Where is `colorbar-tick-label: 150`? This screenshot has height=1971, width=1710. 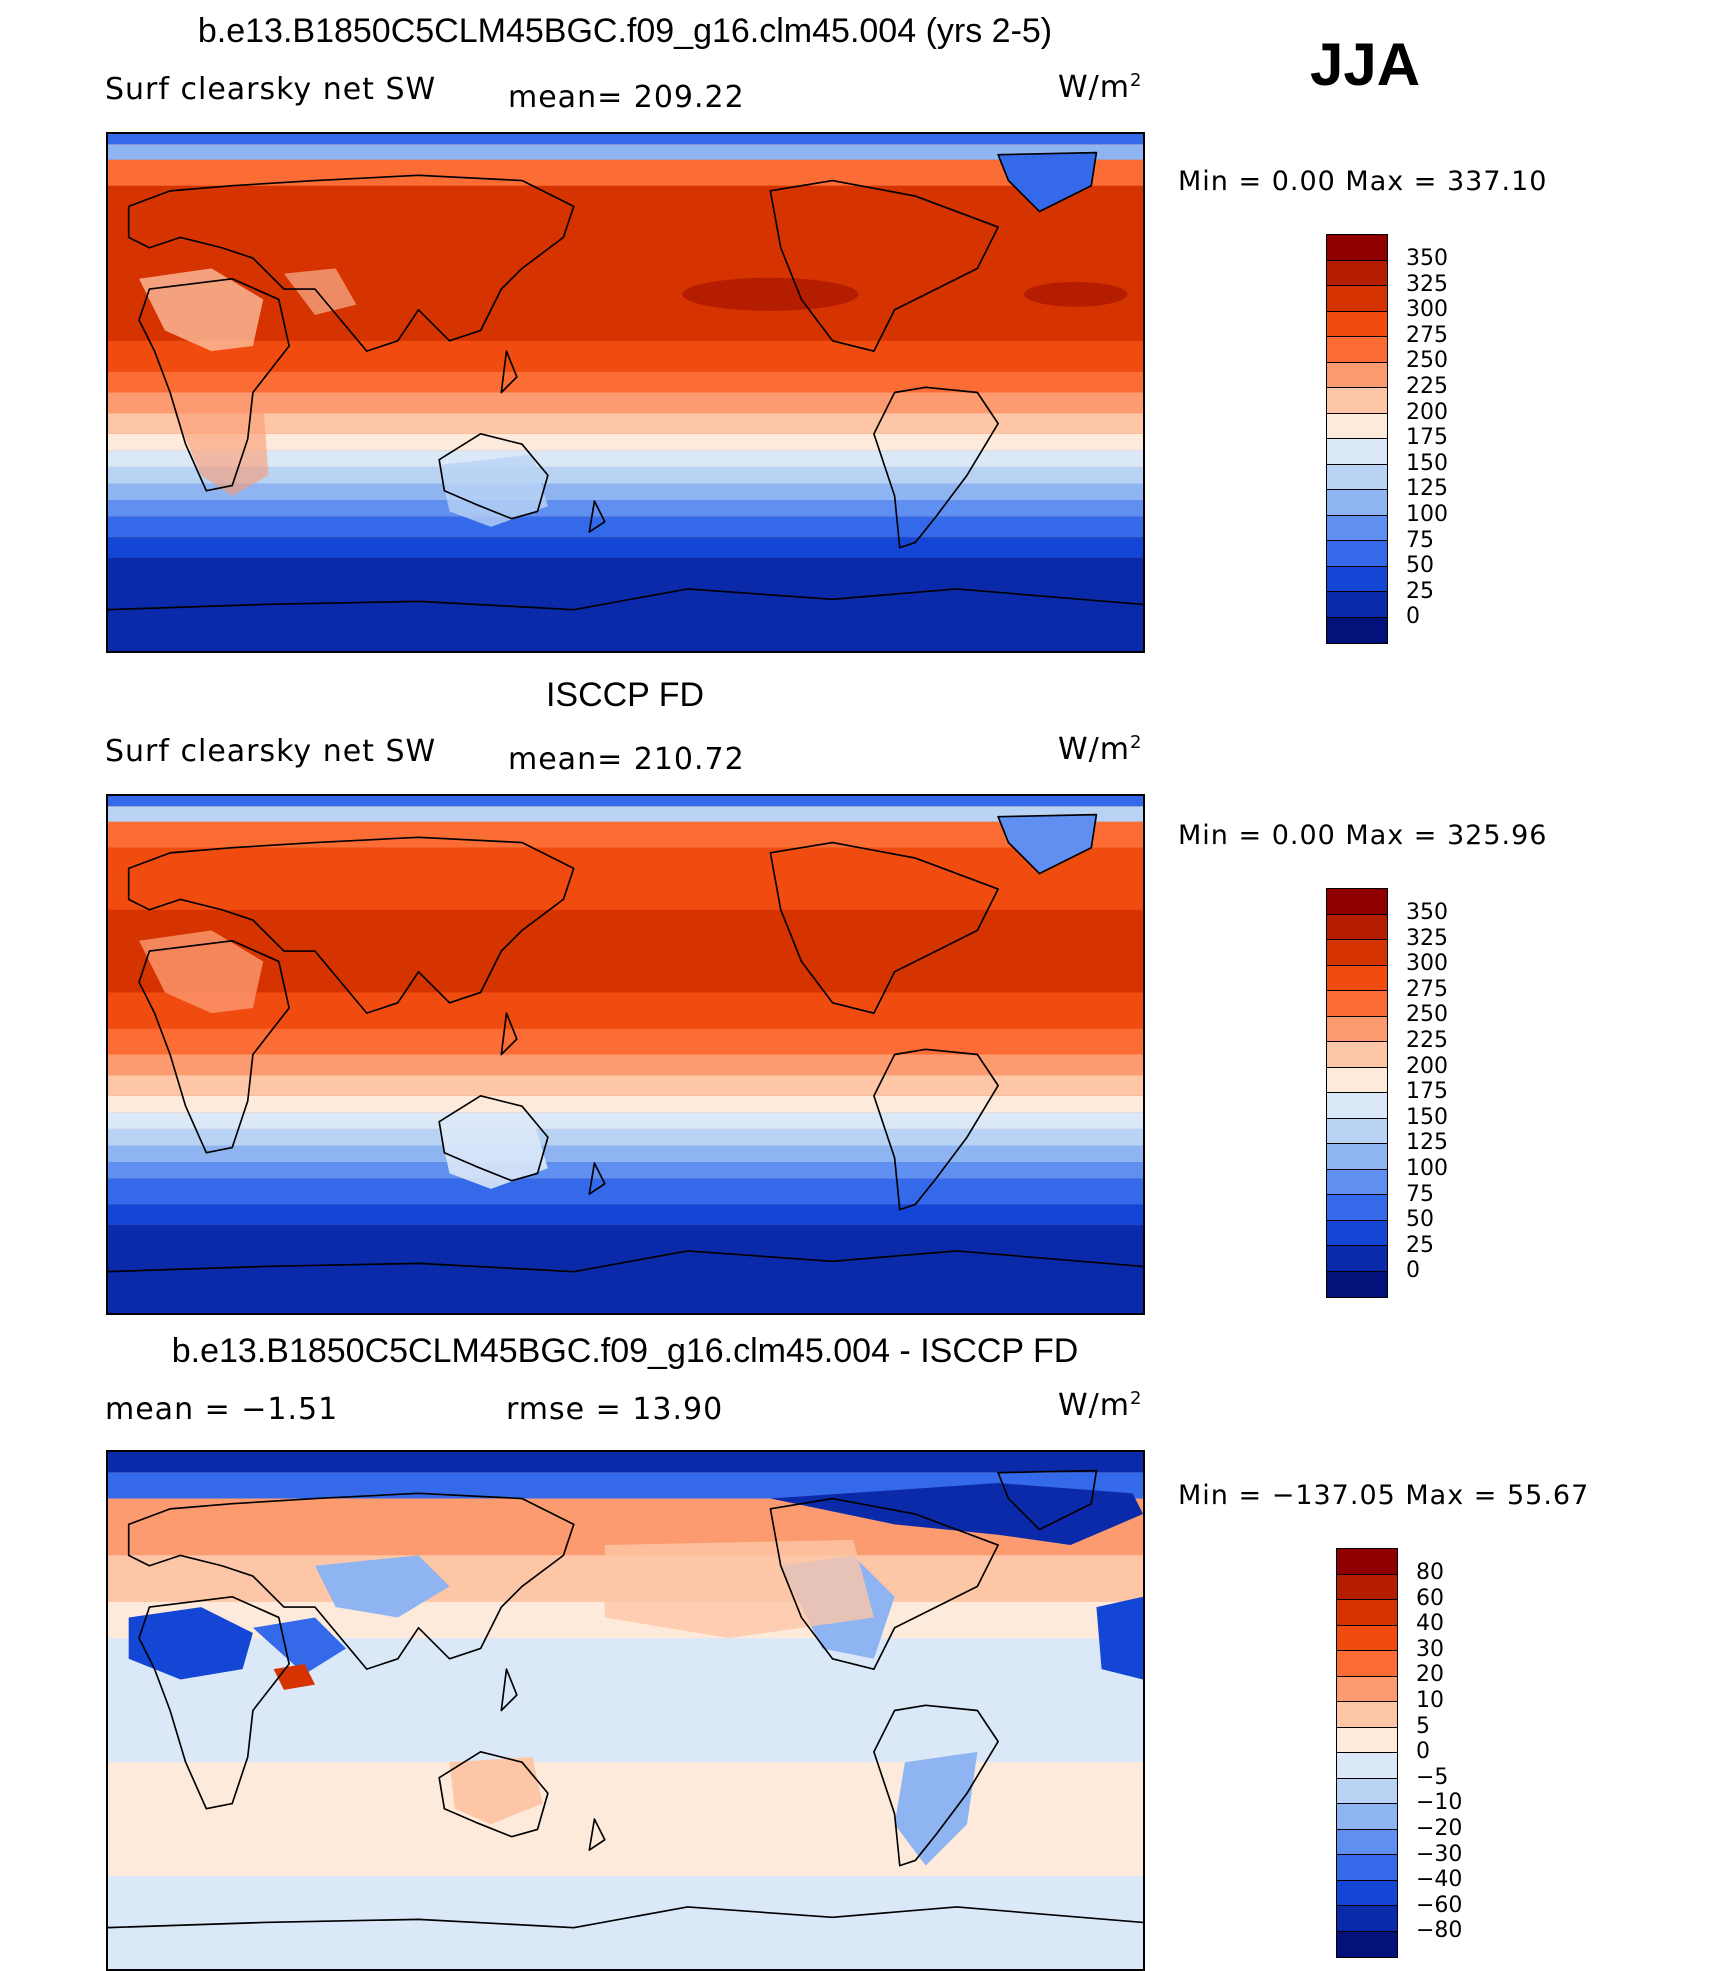 colorbar-tick-label: 150 is located at coordinates (1427, 1117).